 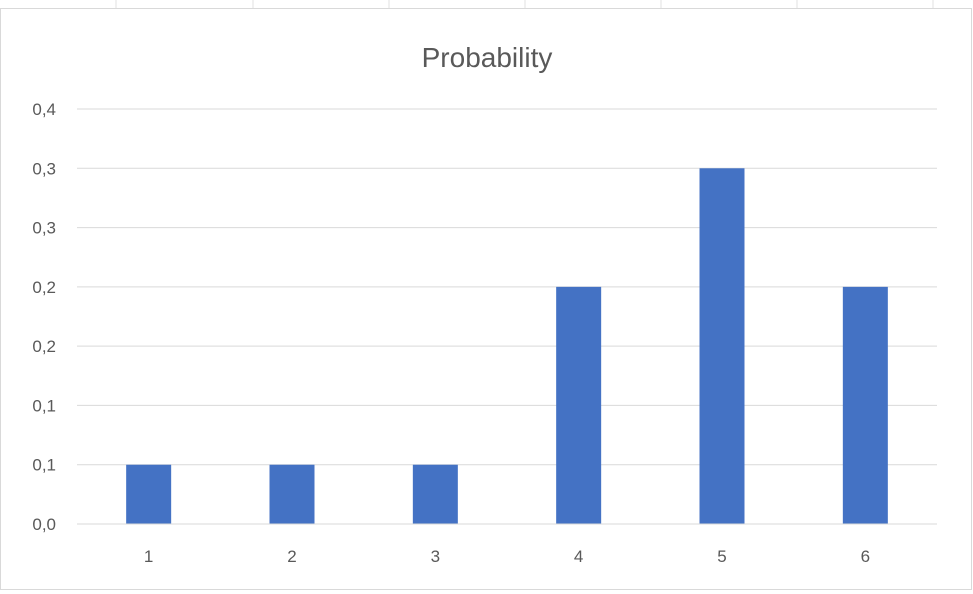 I want to click on y-axis-ticks: 0,0 0,1 0,1 0,2 0,2 0,3 0,3 0,4, so click(x=44, y=317).